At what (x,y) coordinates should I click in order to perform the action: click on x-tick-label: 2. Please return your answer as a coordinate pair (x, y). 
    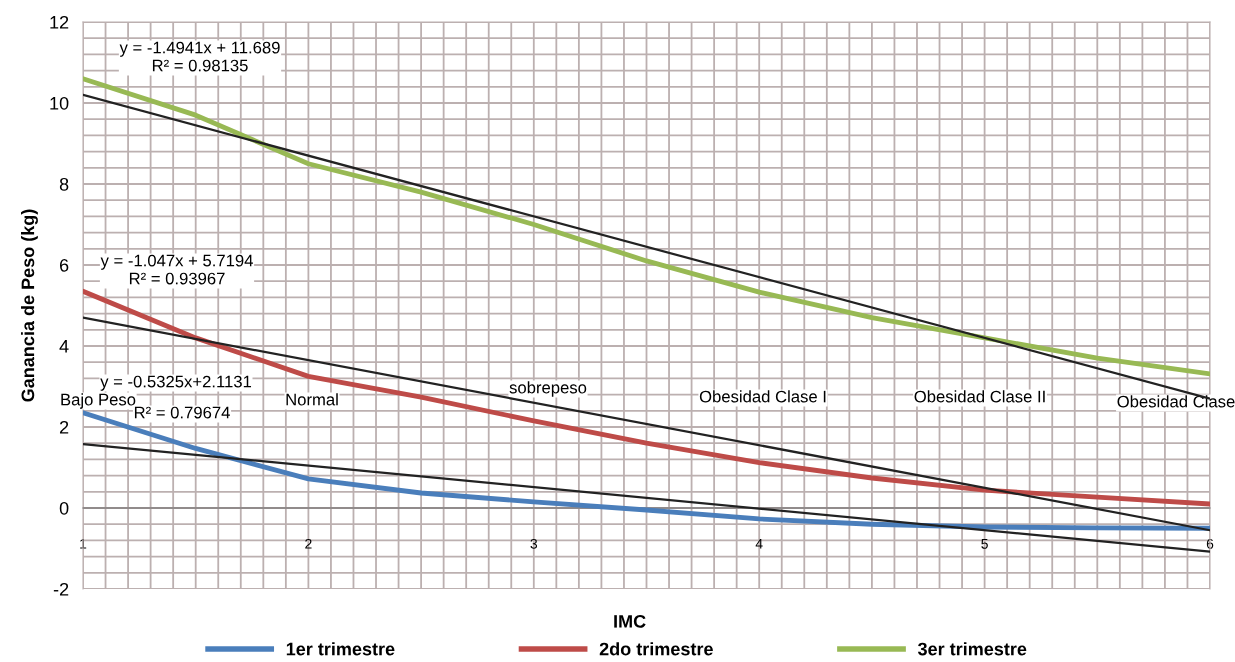
    Looking at the image, I should click on (308, 543).